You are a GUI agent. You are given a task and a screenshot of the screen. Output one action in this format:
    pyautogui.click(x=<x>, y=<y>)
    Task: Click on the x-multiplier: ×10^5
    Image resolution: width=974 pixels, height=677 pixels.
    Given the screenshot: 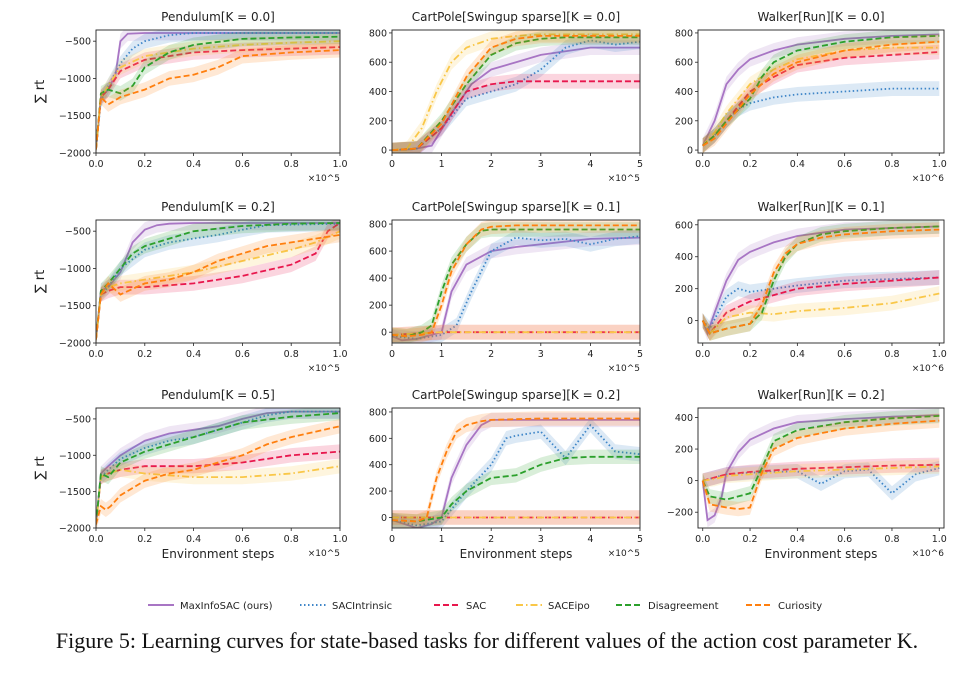 What is the action you would take?
    pyautogui.click(x=324, y=369)
    